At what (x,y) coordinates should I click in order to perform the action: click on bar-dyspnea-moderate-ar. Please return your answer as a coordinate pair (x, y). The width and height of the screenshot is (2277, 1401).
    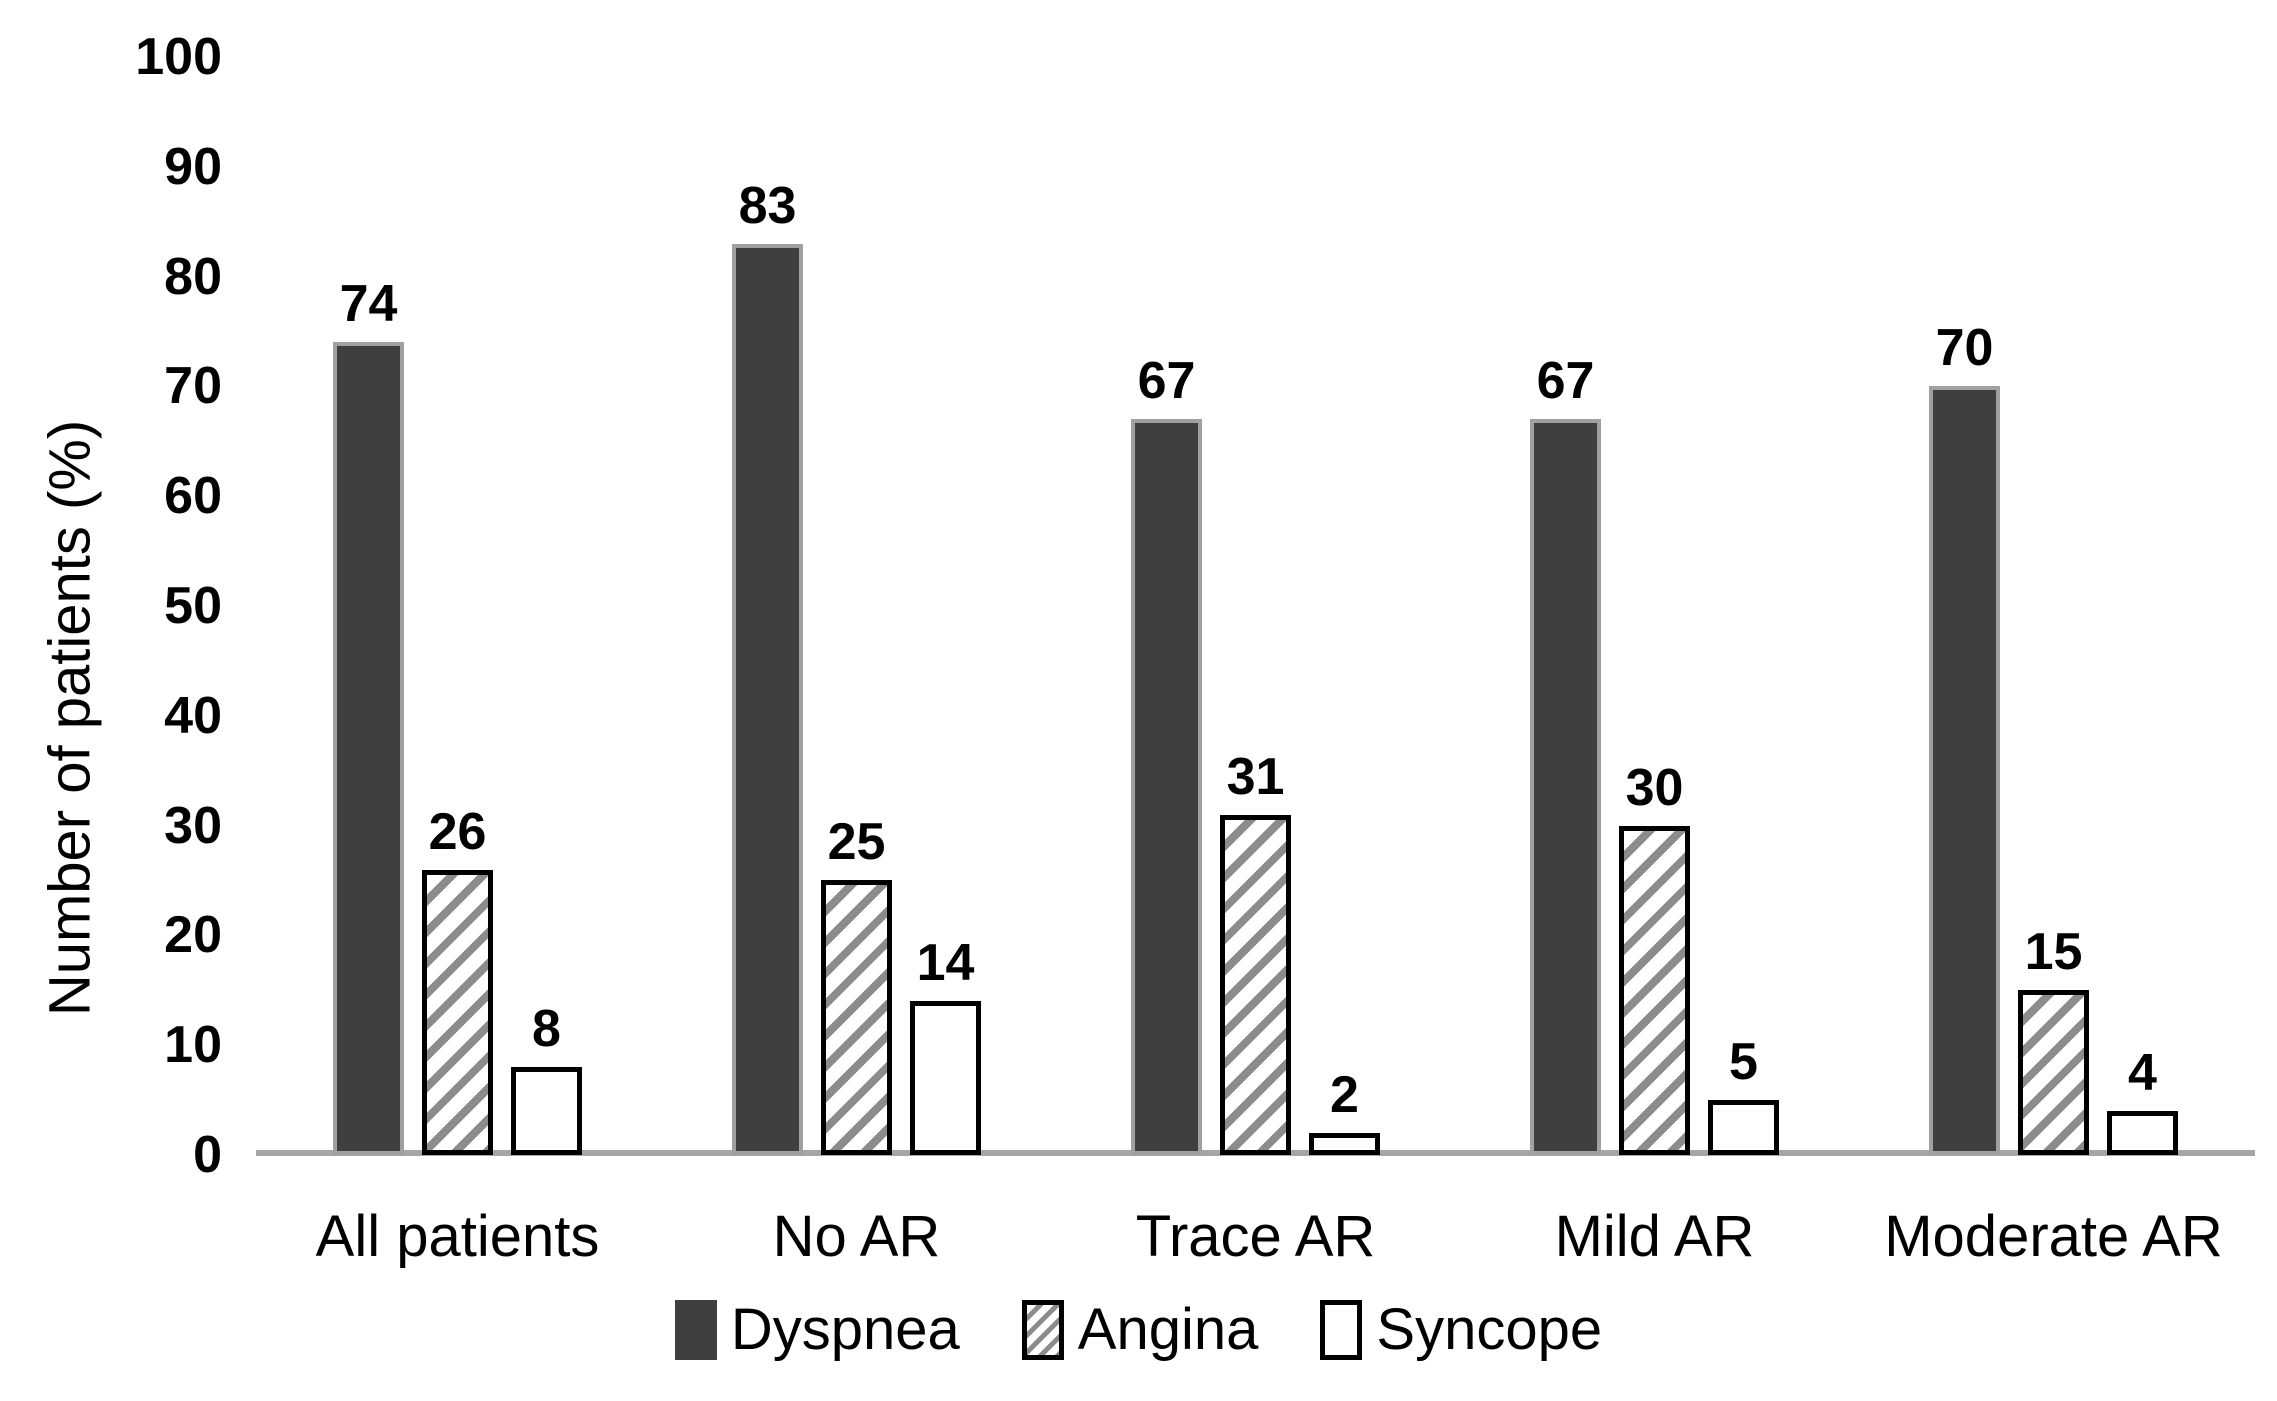
    Looking at the image, I should click on (1964, 770).